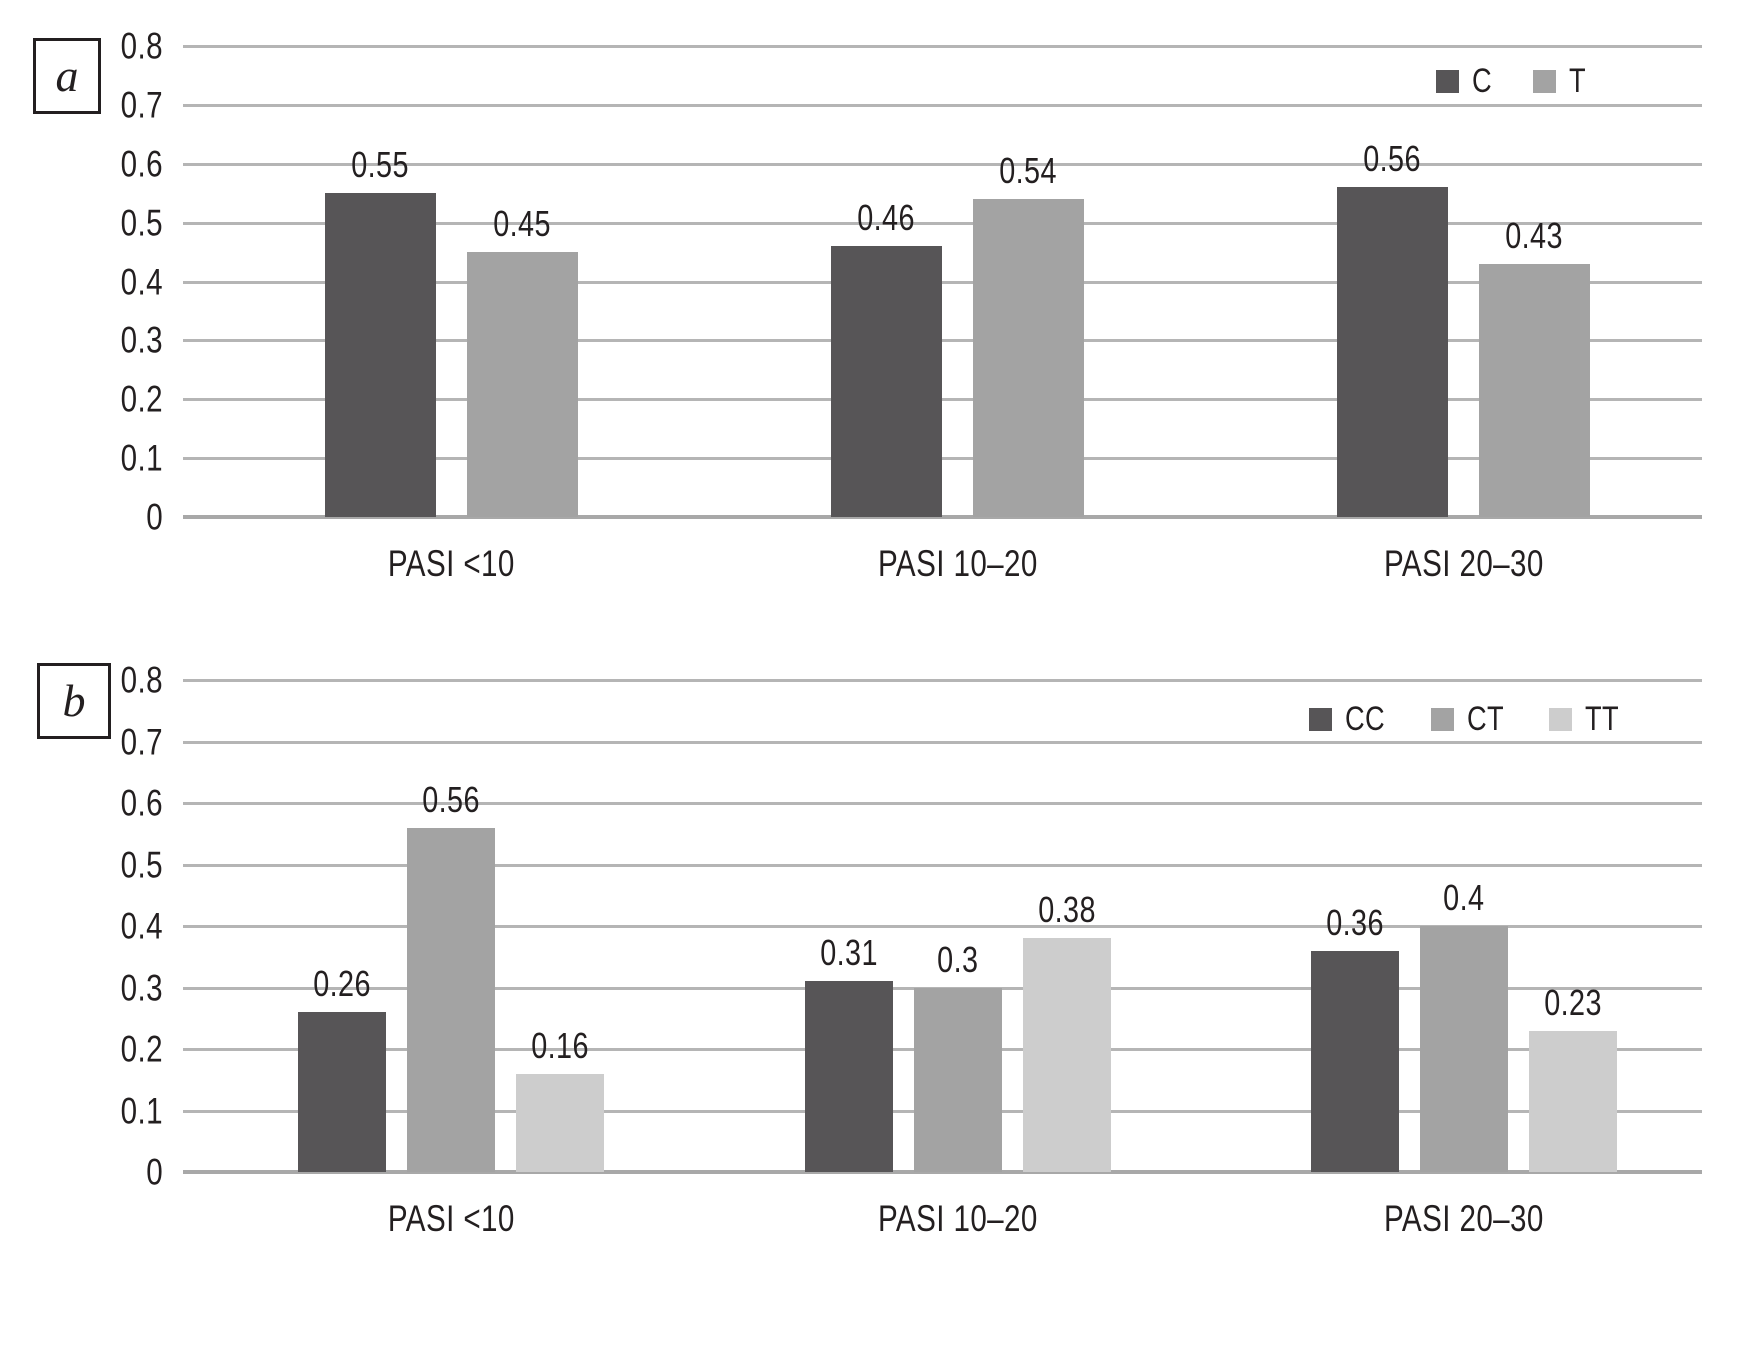  I want to click on bar-value-label-C-group3: 0.56, so click(1392, 159).